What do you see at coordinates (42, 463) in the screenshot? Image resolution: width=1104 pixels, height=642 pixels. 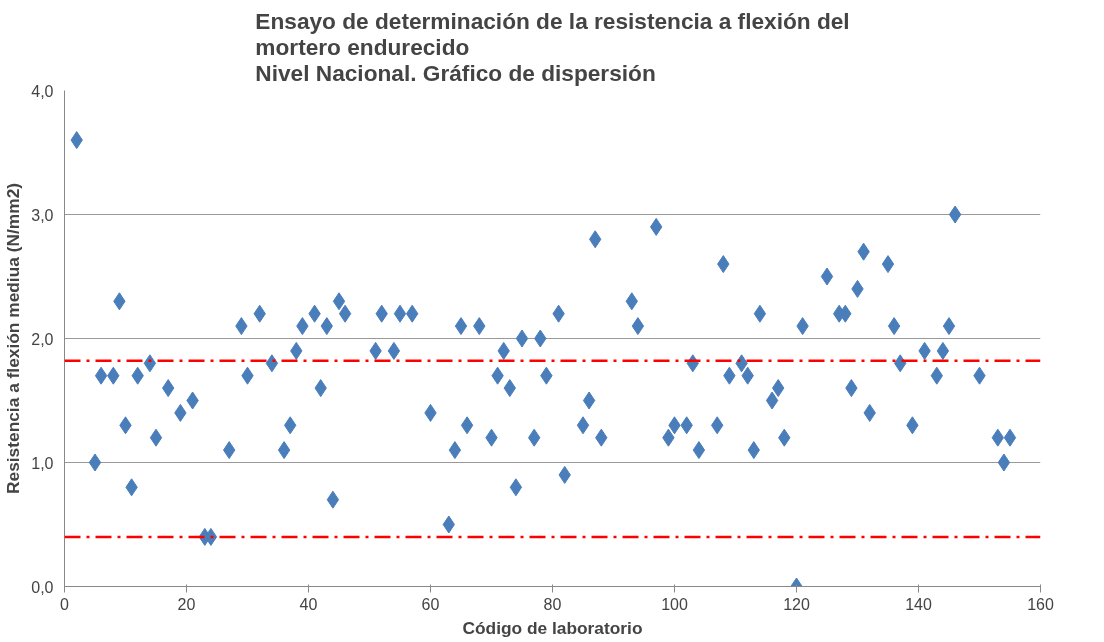 I see `y-tick-label: 1,0` at bounding box center [42, 463].